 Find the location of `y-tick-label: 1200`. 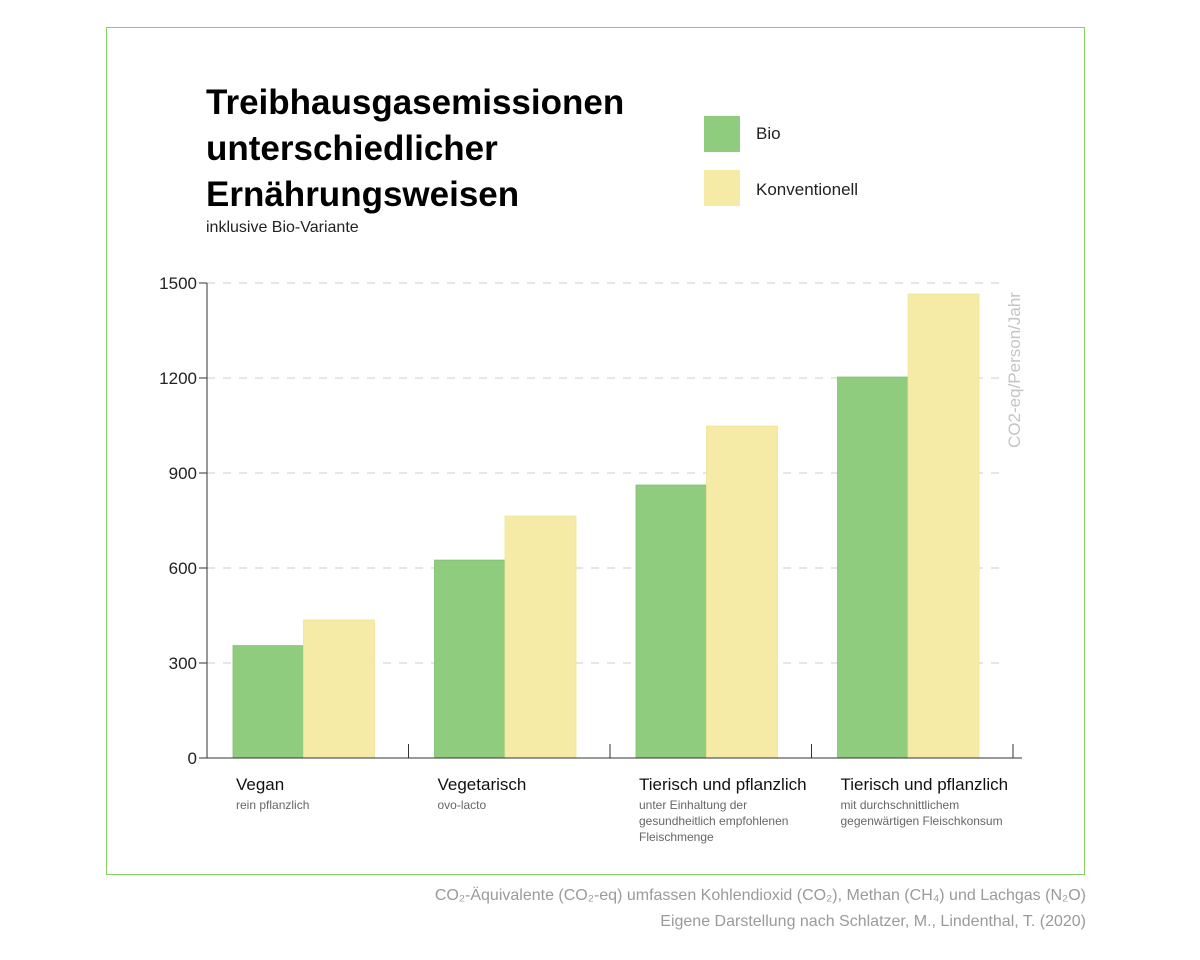

y-tick-label: 1200 is located at coordinates (178, 378).